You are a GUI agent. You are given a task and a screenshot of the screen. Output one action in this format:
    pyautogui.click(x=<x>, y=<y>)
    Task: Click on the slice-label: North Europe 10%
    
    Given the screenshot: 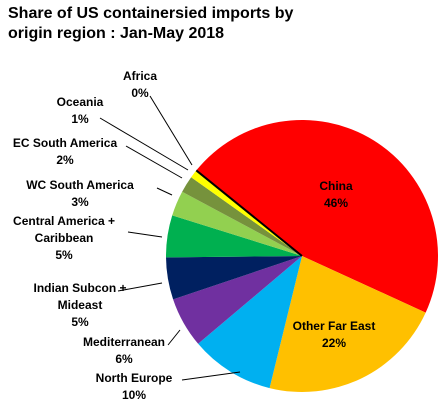 What is the action you would take?
    pyautogui.click(x=134, y=387)
    